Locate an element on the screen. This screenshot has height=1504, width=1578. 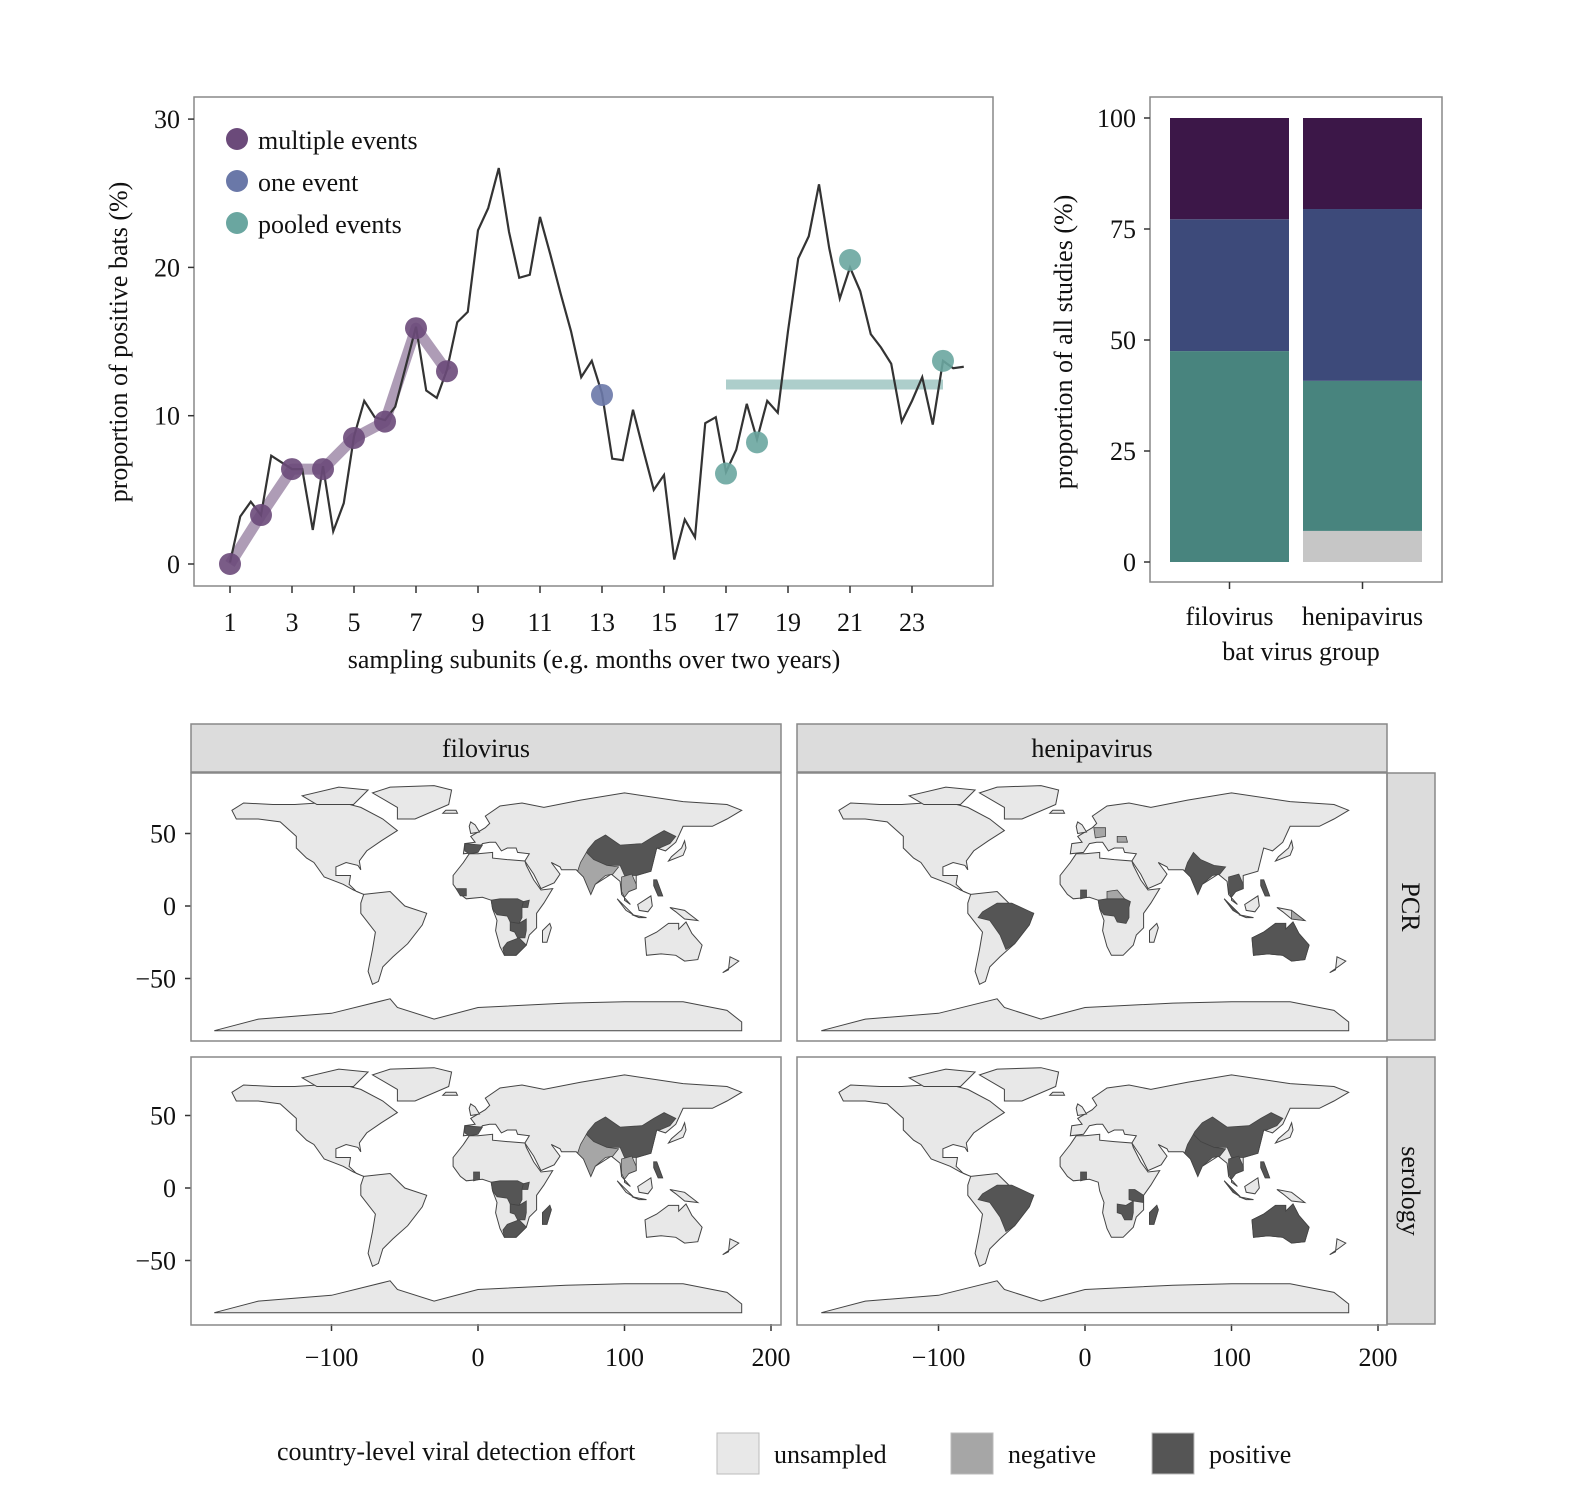
y-tick-label: 25 is located at coordinates (1123, 451).